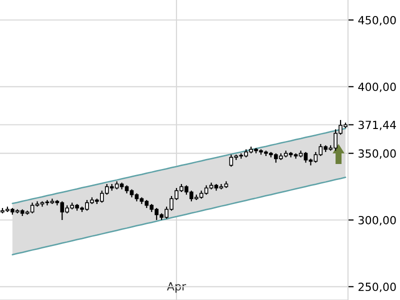 The width and height of the screenshot is (400, 300). Describe the element at coordinates (377, 87) in the screenshot. I see `y-tick-label: 400,00` at that location.